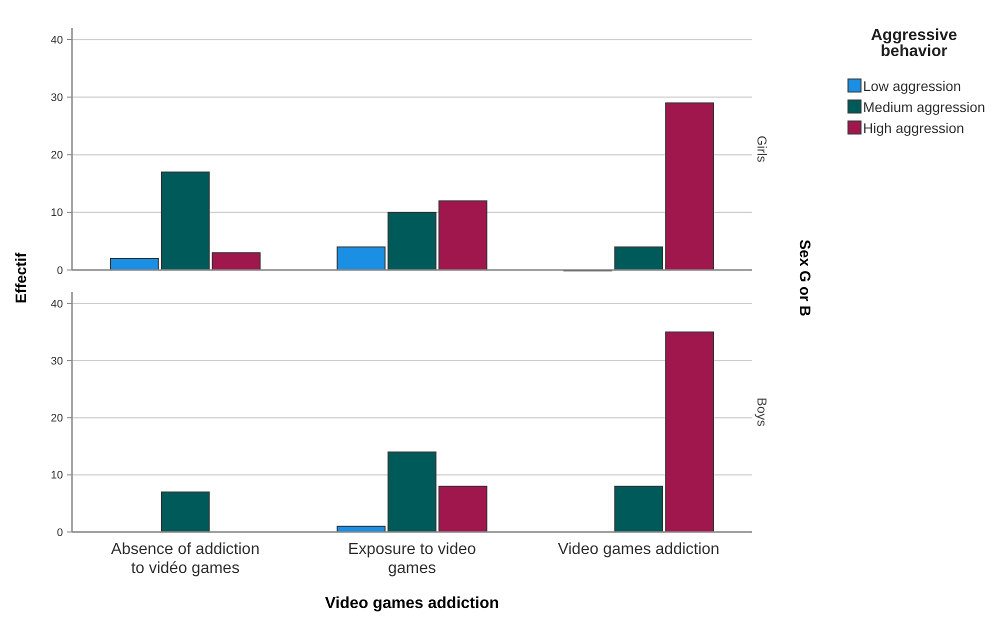 The height and width of the screenshot is (622, 1000). What do you see at coordinates (914, 43) in the screenshot?
I see `legend-title: Aggressive behavior` at bounding box center [914, 43].